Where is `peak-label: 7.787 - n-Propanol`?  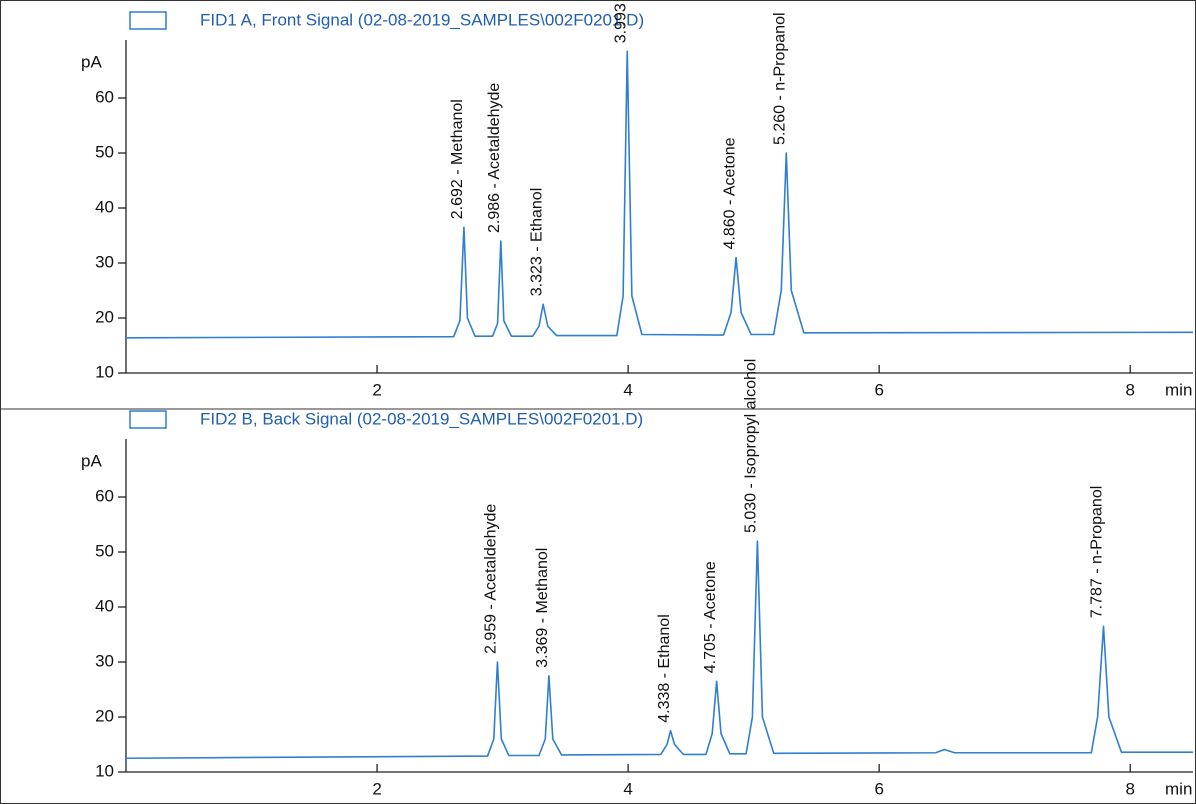 peak-label: 7.787 - n-Propanol is located at coordinates (1097, 552).